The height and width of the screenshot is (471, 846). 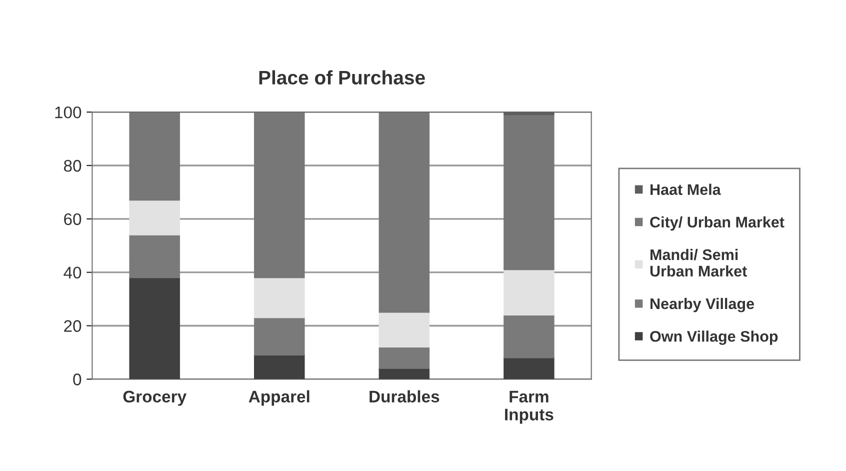 I want to click on x-tick-label: Grocery, so click(x=154, y=398).